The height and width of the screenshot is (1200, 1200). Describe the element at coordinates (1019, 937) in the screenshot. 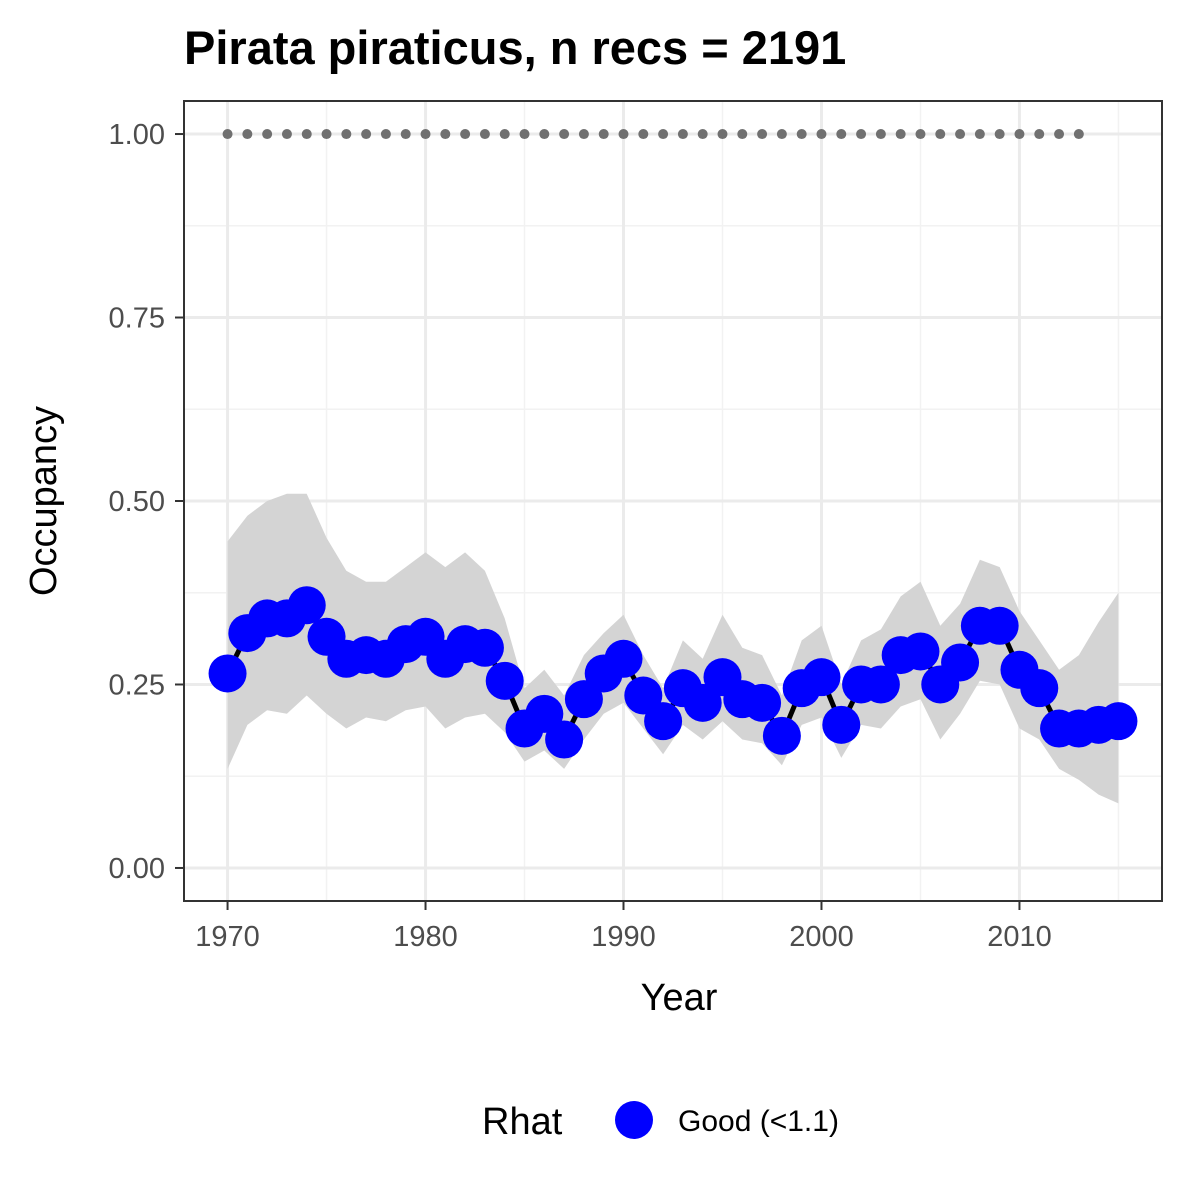

I see `x-tick-label: 2010` at that location.